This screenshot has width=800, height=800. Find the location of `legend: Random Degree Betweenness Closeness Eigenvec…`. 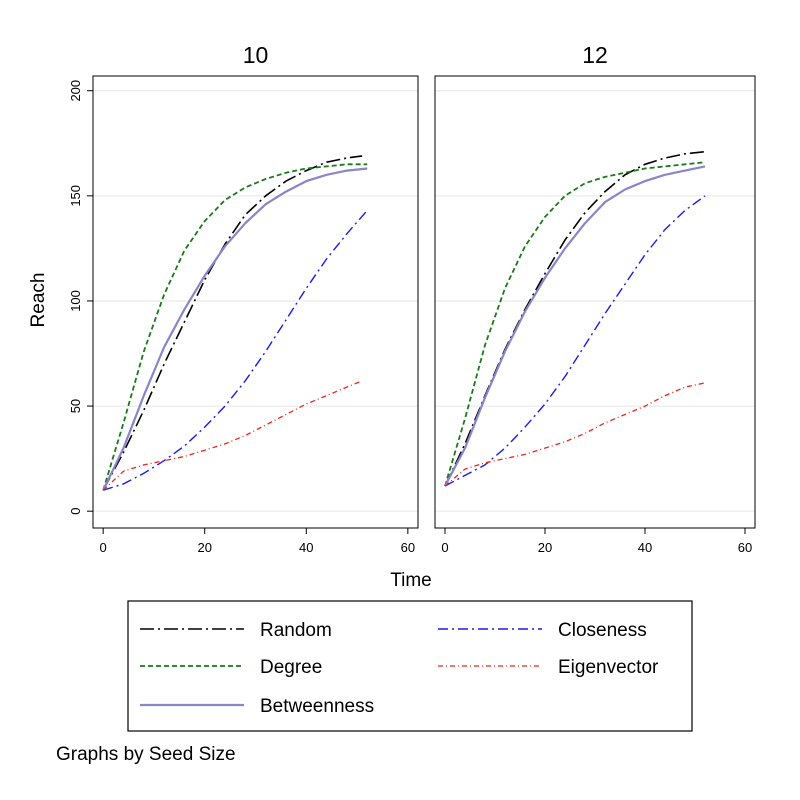

legend: Random Degree Betweenness Closeness Eigenvec… is located at coordinates (410, 666).